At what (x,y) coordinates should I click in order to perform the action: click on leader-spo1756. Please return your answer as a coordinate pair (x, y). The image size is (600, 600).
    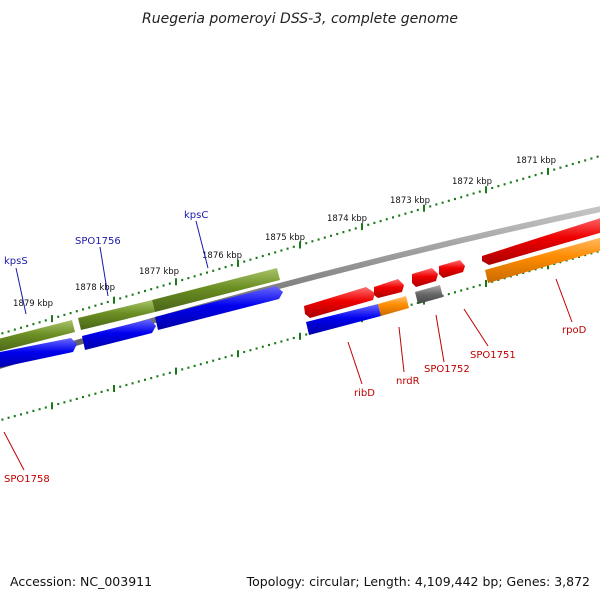
    Looking at the image, I should click on (104, 271).